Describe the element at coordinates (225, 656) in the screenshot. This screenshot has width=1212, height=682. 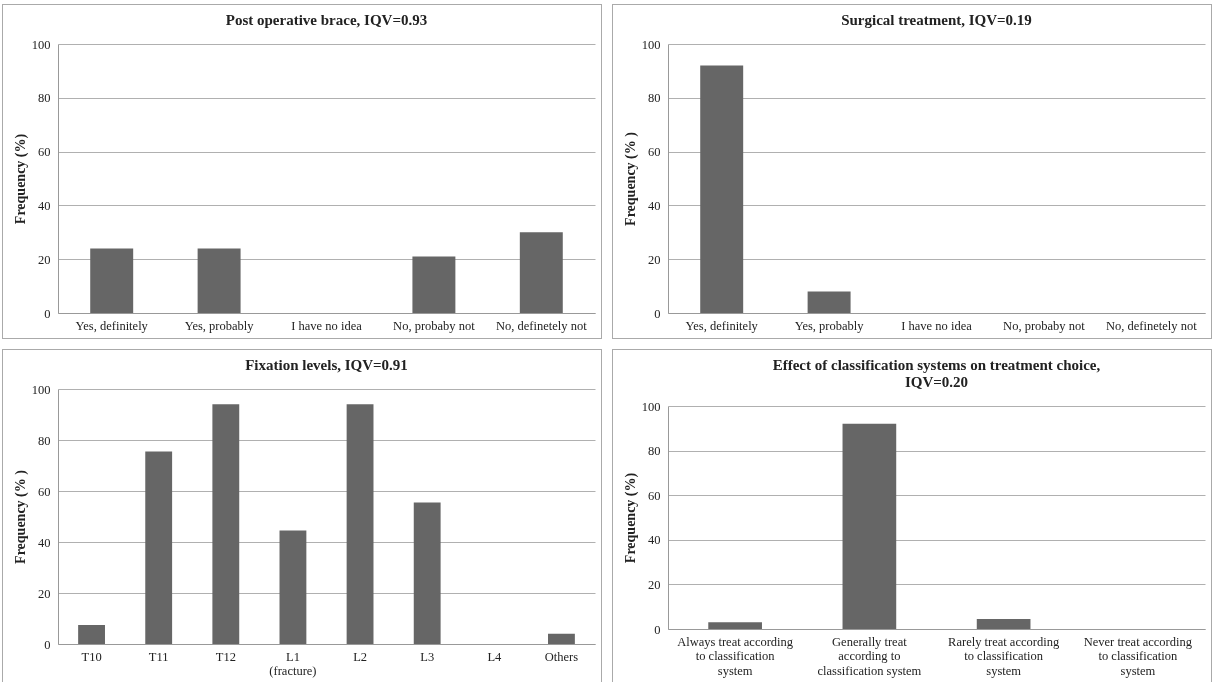
I see `x-tick-label: T12` at that location.